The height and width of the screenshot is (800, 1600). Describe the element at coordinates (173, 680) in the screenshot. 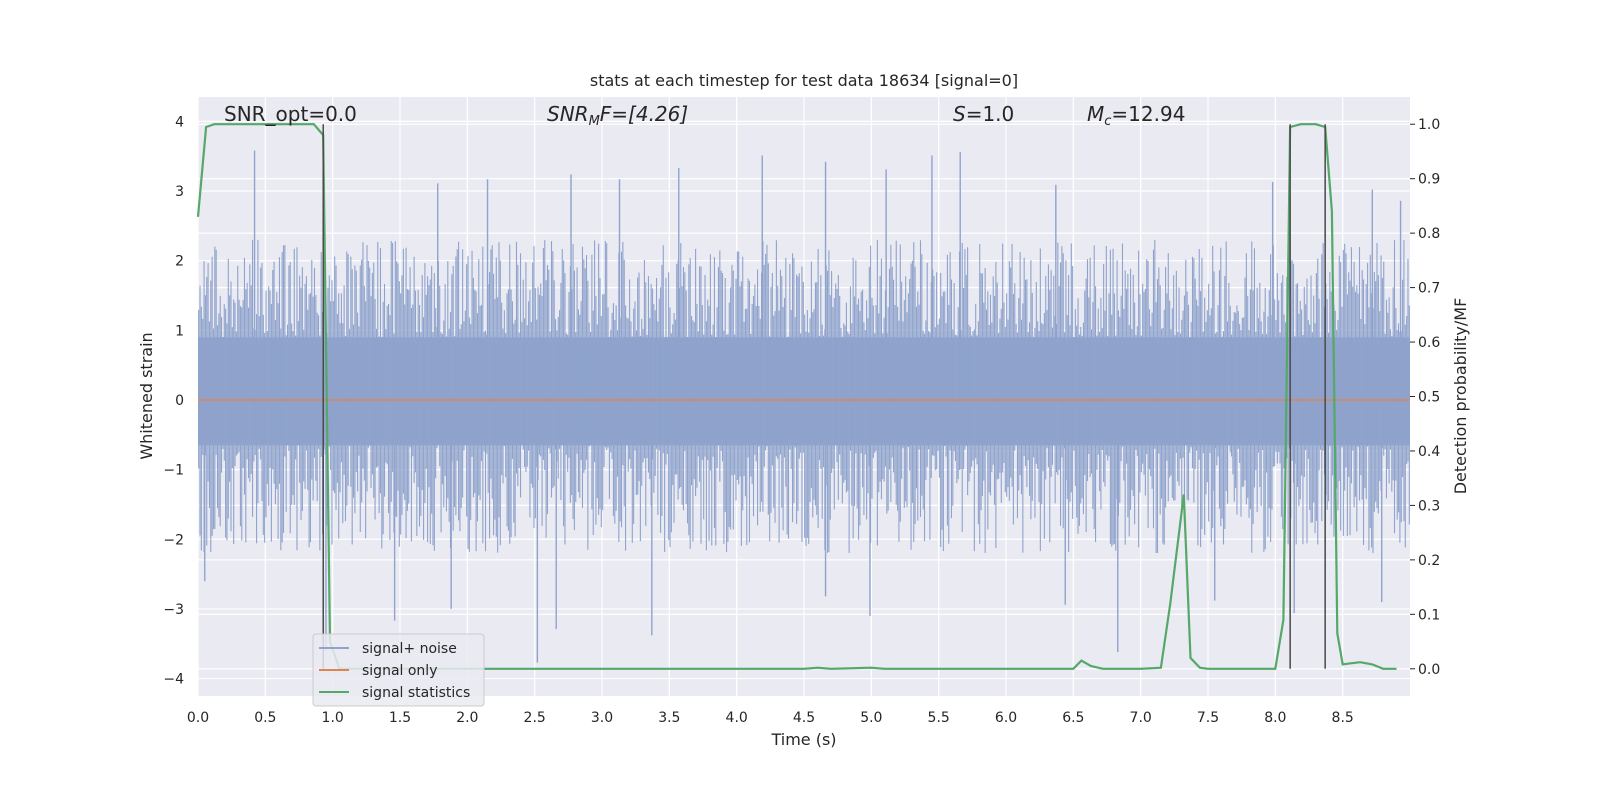

I see `y-tick-label: −4` at that location.